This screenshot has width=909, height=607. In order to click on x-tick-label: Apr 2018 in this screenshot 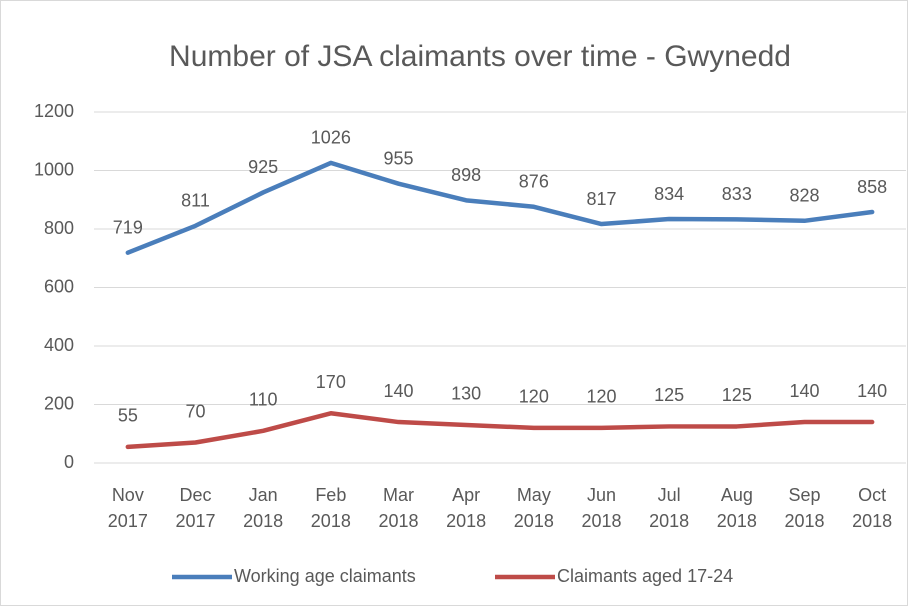, I will do `click(466, 508)`.